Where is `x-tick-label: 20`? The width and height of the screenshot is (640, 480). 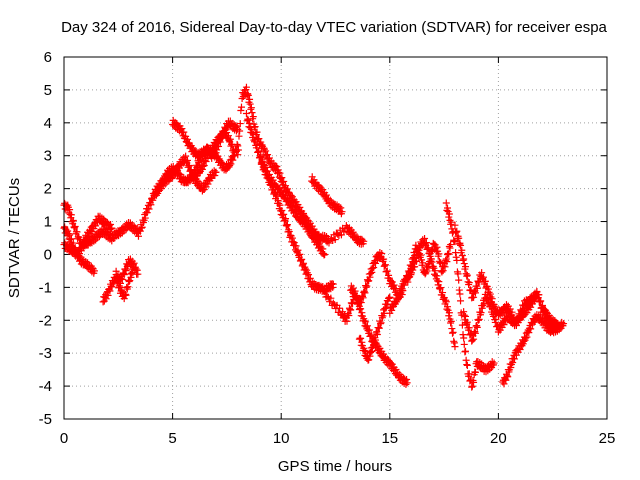
x-tick-label: 20 is located at coordinates (498, 438).